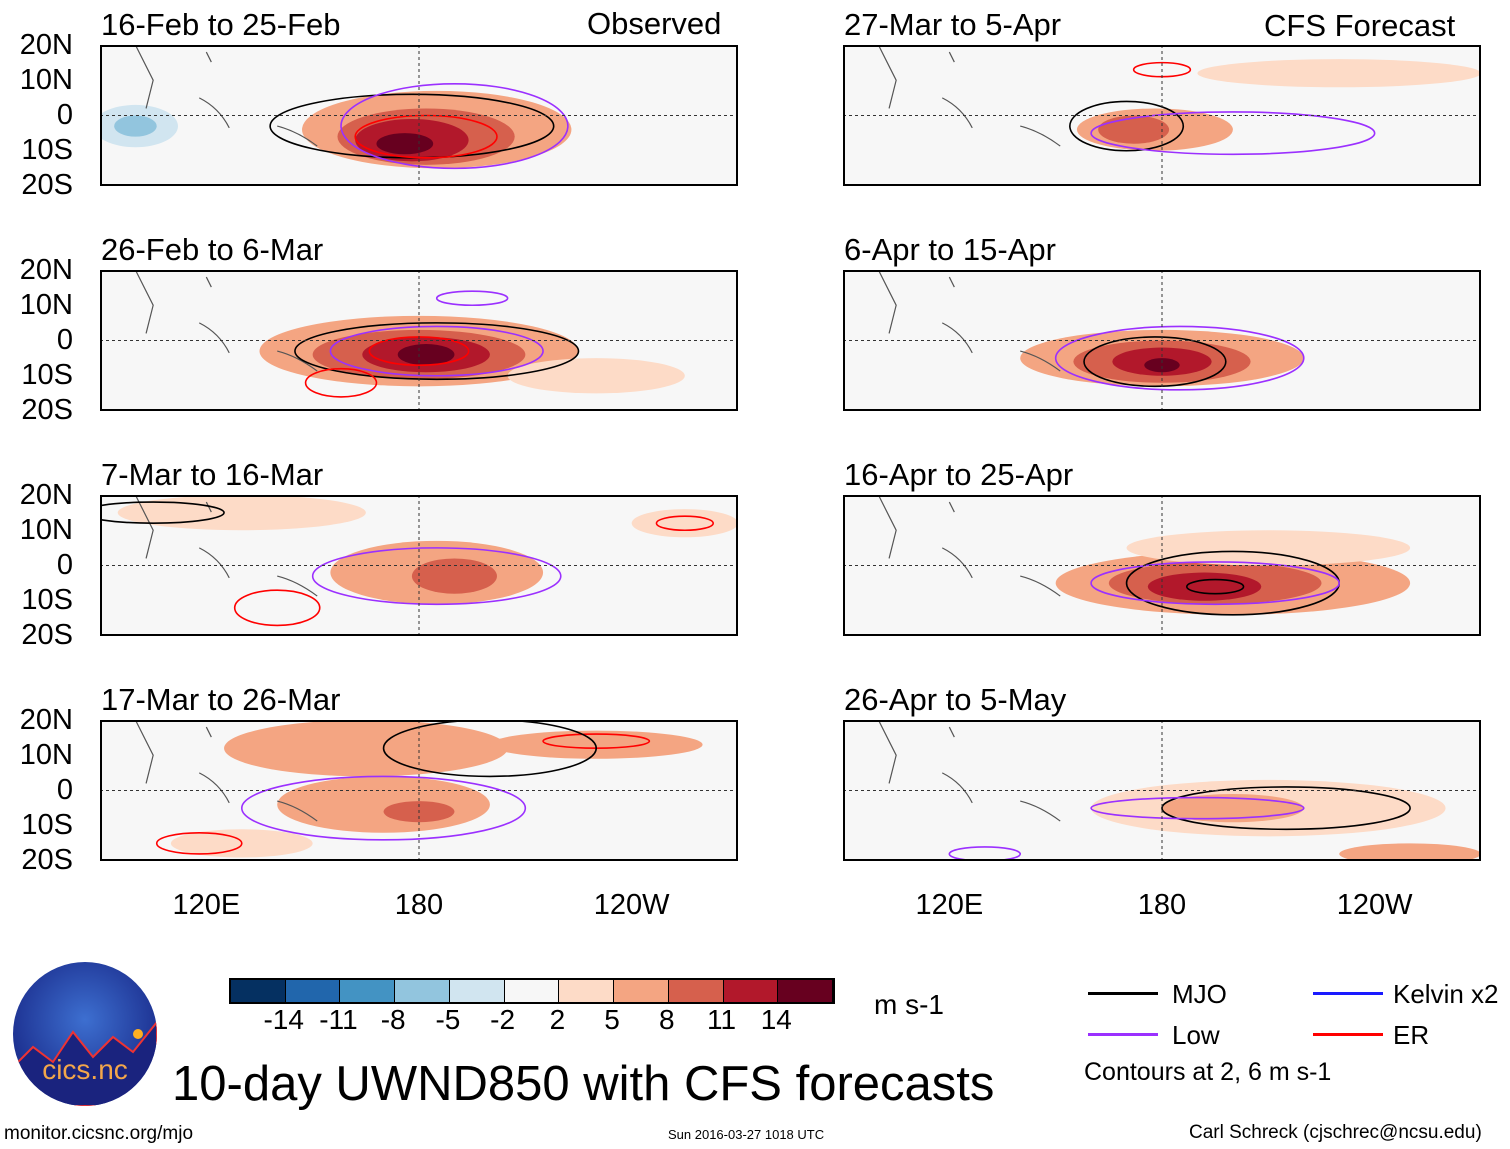 The image size is (1510, 1149). Describe the element at coordinates (950, 249) in the screenshot. I see `panel-title: 6-Apr to 15-Apr` at that location.